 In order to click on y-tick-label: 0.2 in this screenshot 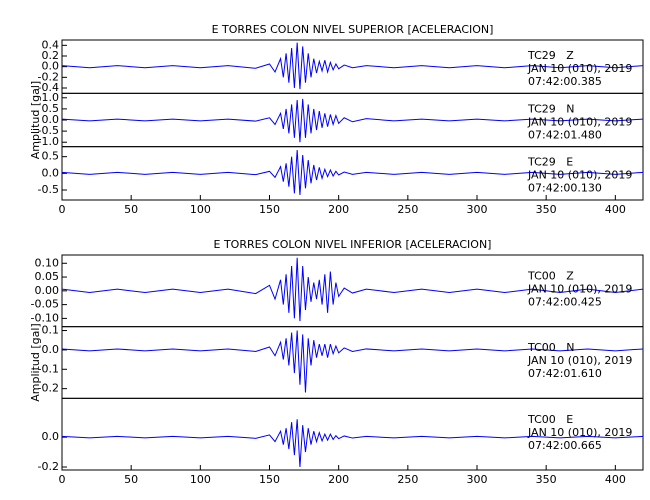, I will do `click(51, 55)`.